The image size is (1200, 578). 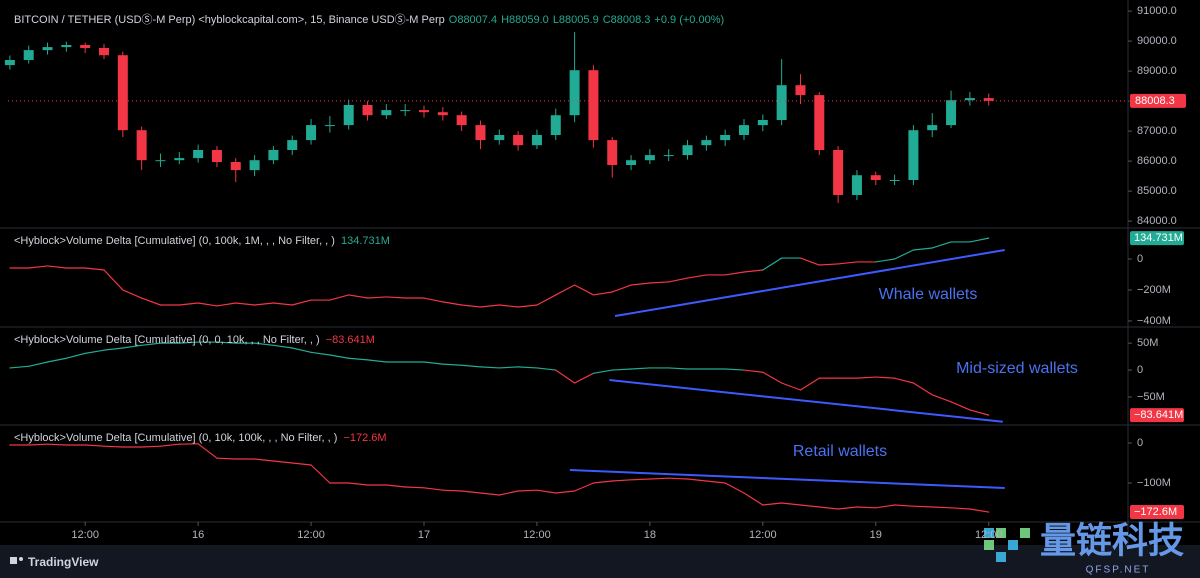 What do you see at coordinates (1017, 368) in the screenshot?
I see `annotation: Mid-sized wallets` at bounding box center [1017, 368].